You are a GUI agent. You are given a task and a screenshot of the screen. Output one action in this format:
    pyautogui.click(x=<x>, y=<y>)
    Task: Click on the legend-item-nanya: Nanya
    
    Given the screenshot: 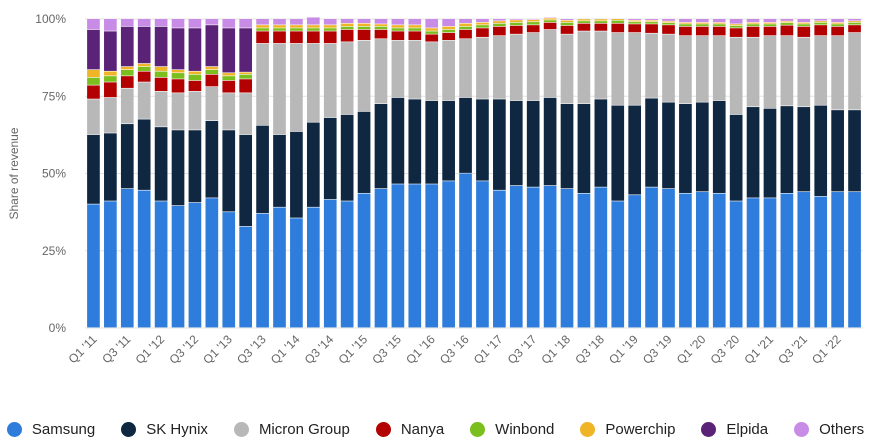 What is the action you would take?
    pyautogui.click(x=409, y=429)
    